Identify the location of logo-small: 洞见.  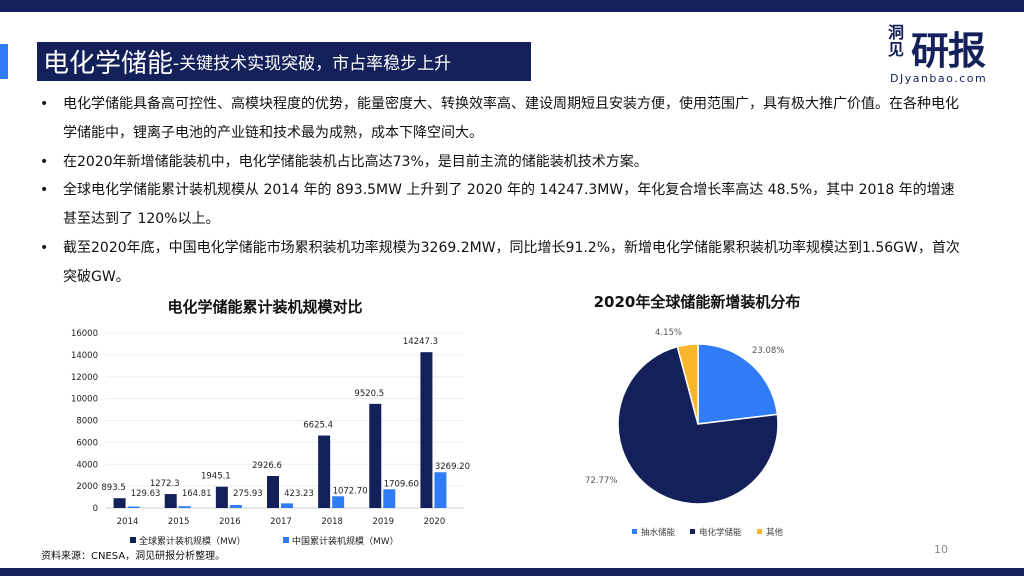
(896, 41).